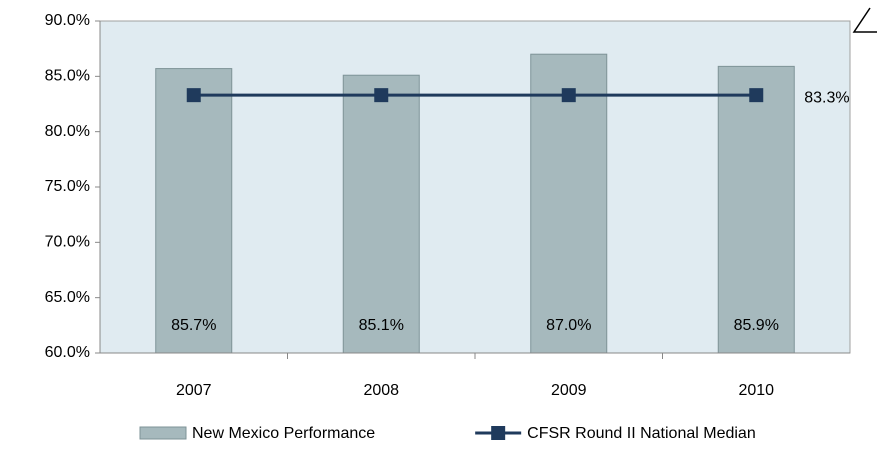 This screenshot has height=469, width=877. Describe the element at coordinates (67, 297) in the screenshot. I see `y-tick-label: 65.0%` at that location.